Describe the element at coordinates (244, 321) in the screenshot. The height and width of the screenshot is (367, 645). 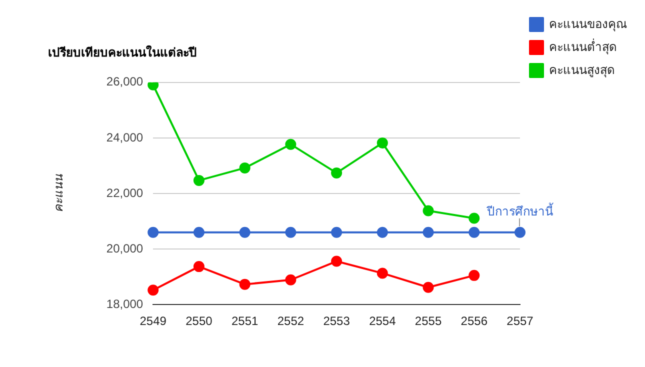
I see `x-tick-label: 2551` at that location.